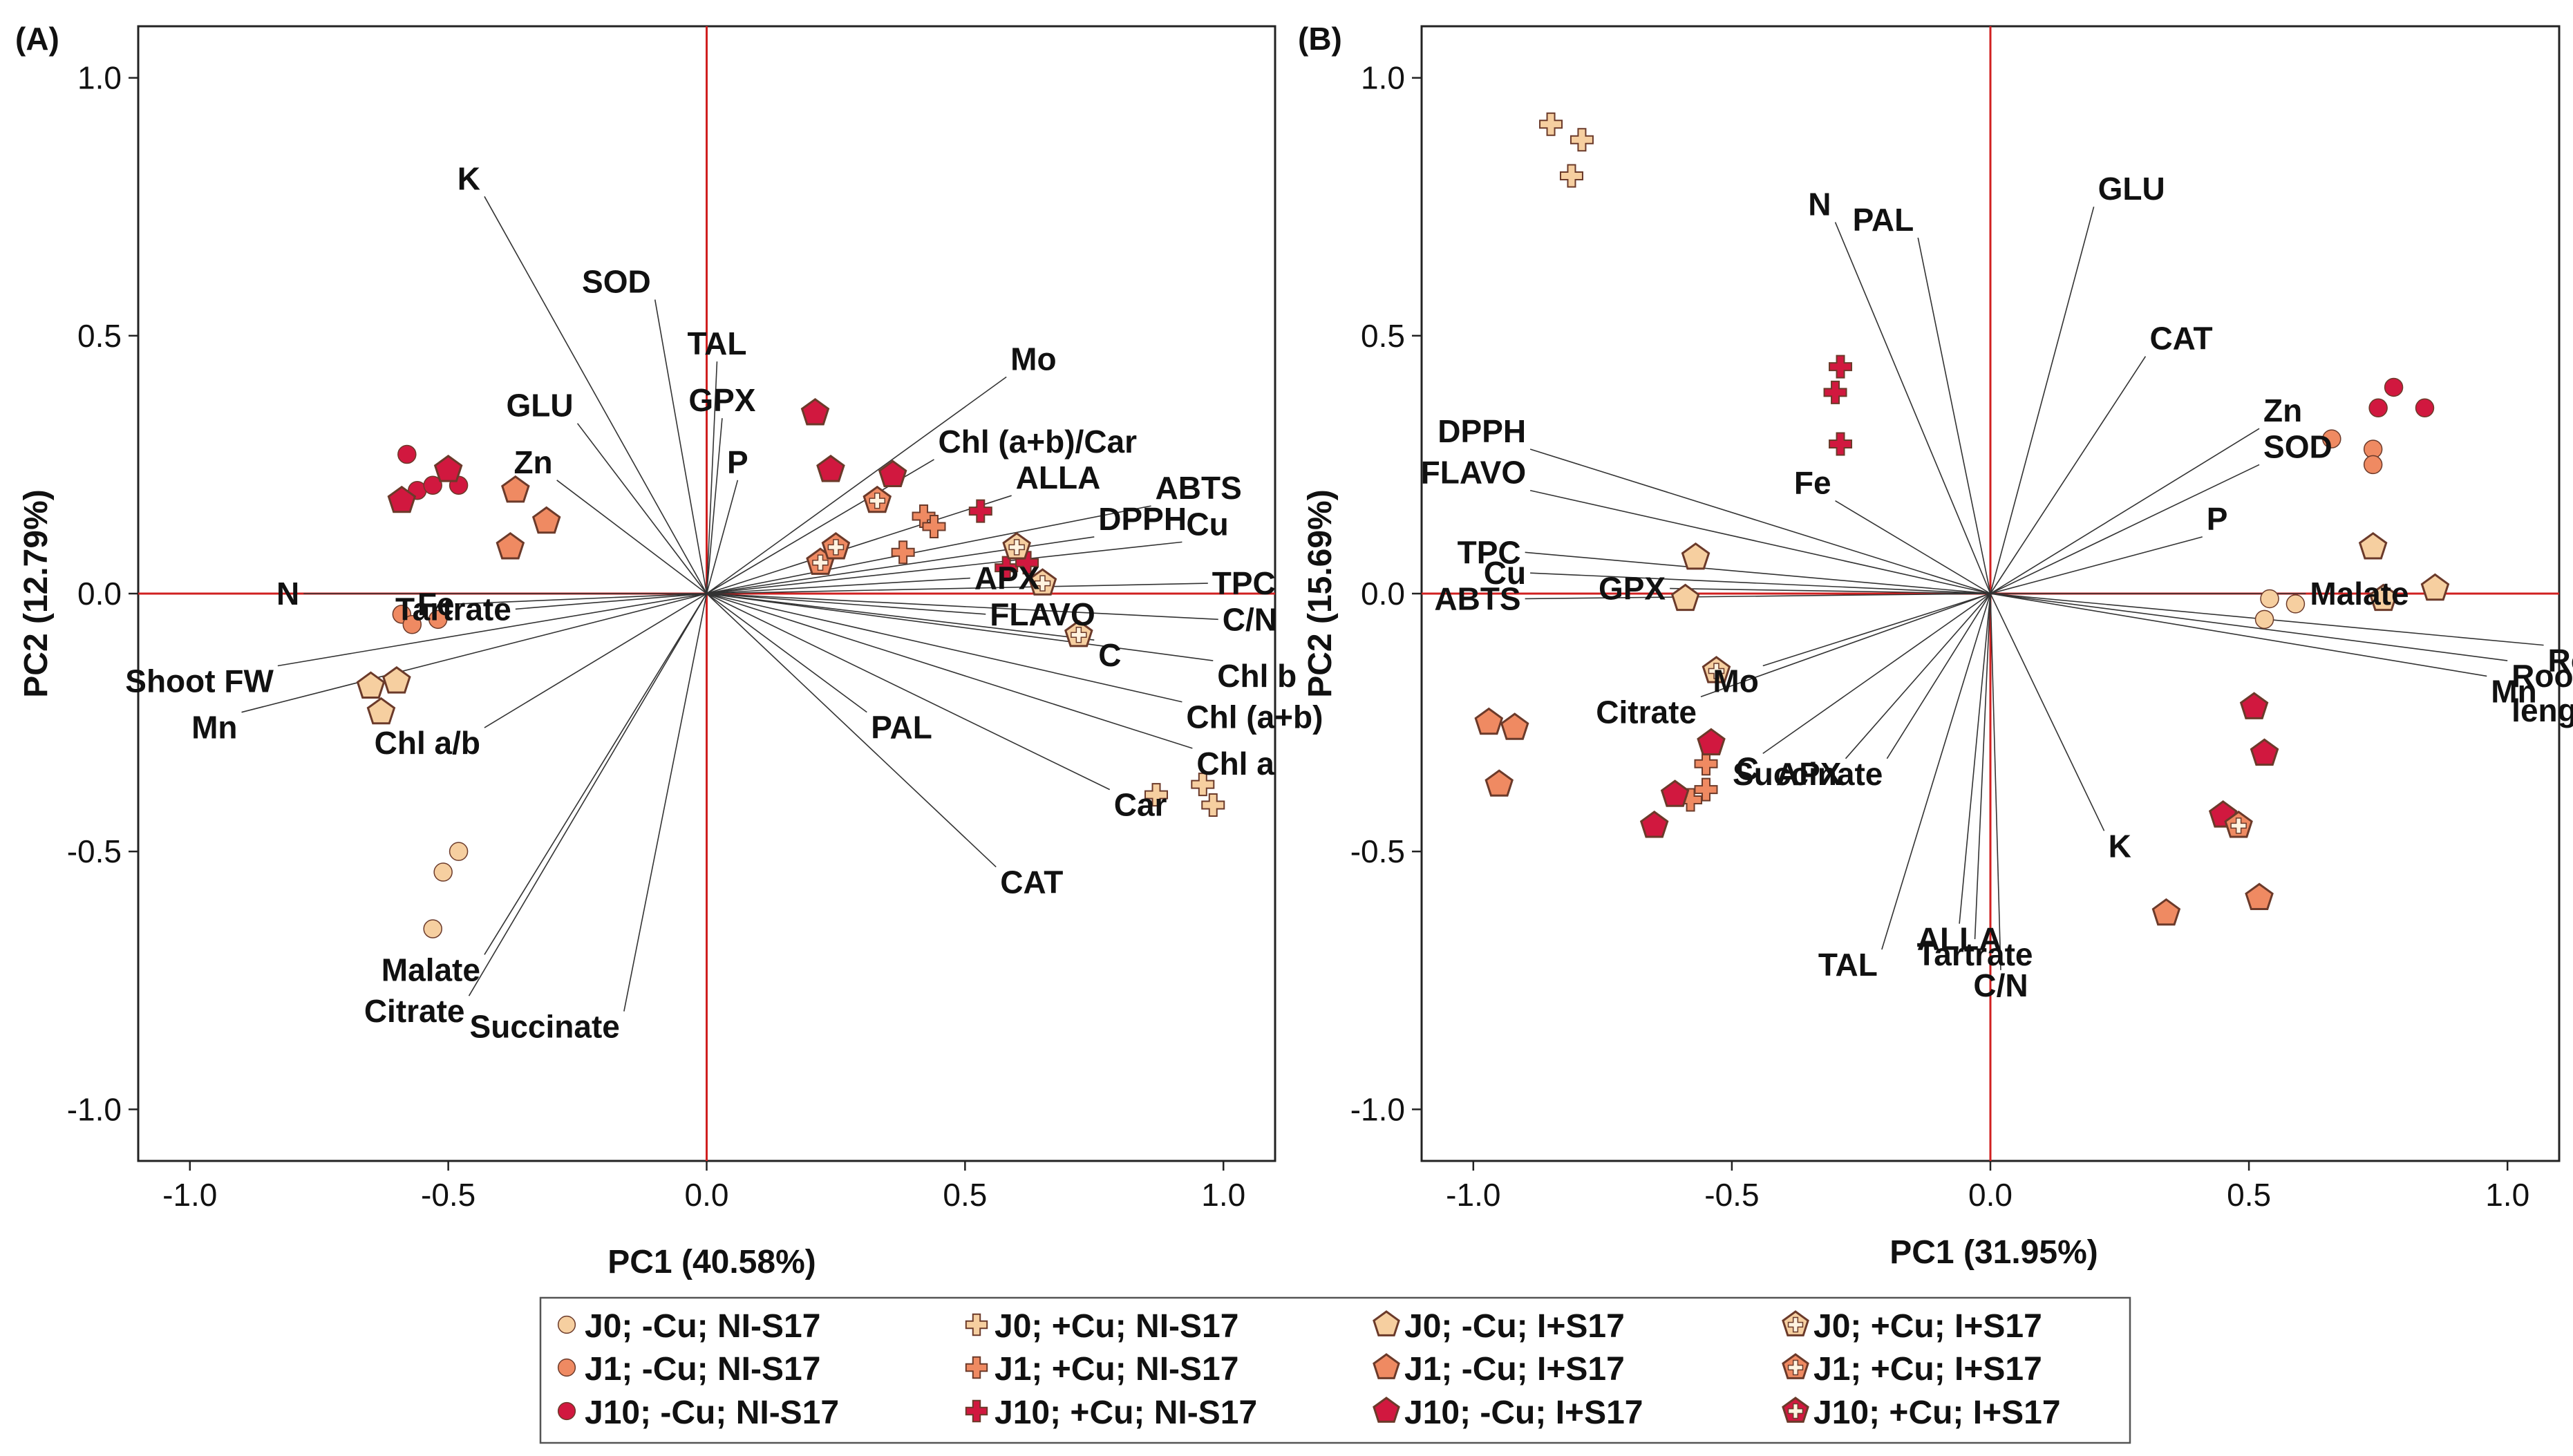 This screenshot has width=2573, height=1456. I want to click on loading-label-chl-a-b-car: Chl (a+b)/Car, so click(1038, 442).